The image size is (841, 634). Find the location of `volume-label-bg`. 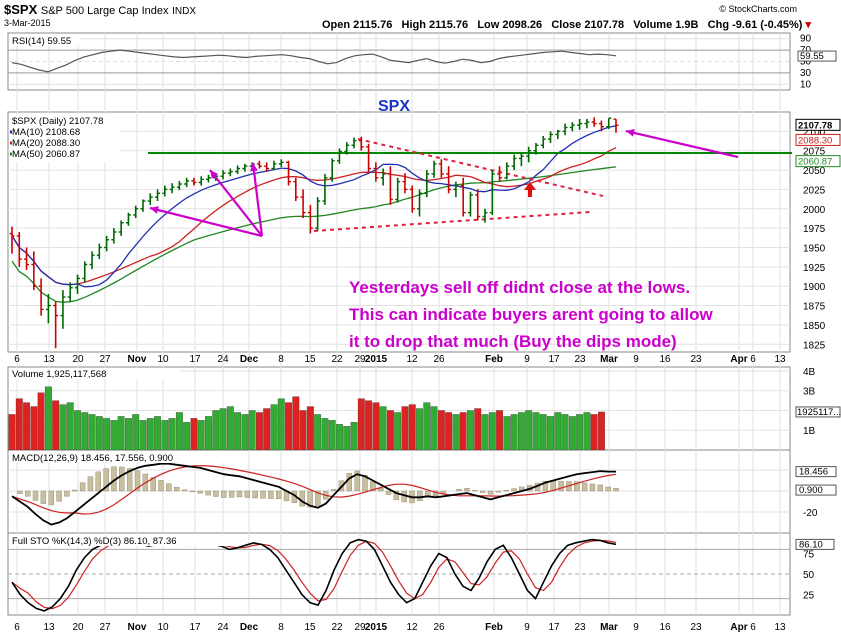

volume-label-bg is located at coordinates (95, 373).